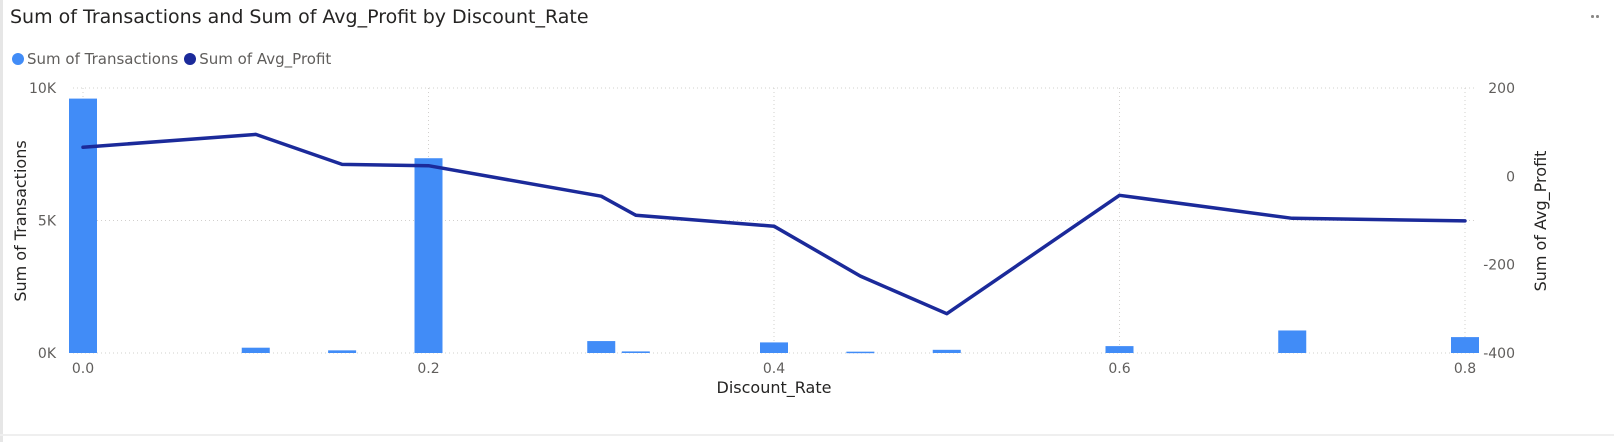 This screenshot has width=1614, height=442. What do you see at coordinates (807, 435) in the screenshot?
I see `bottom-border` at bounding box center [807, 435].